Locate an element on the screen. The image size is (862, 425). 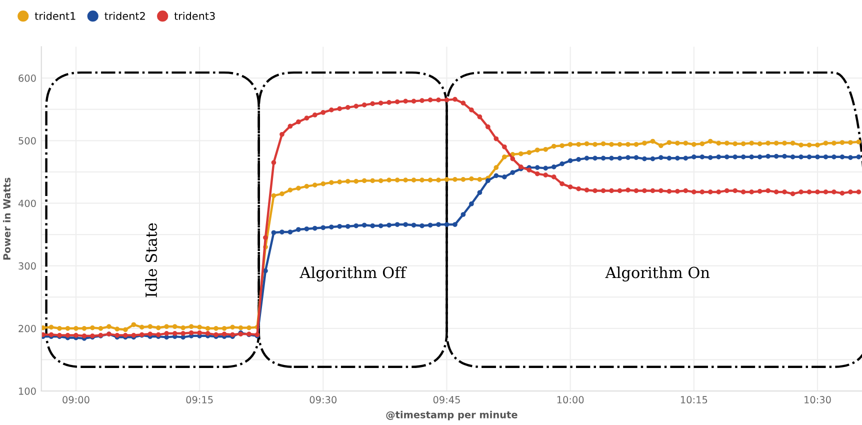
annotation: Algorithm On is located at coordinates (657, 274).